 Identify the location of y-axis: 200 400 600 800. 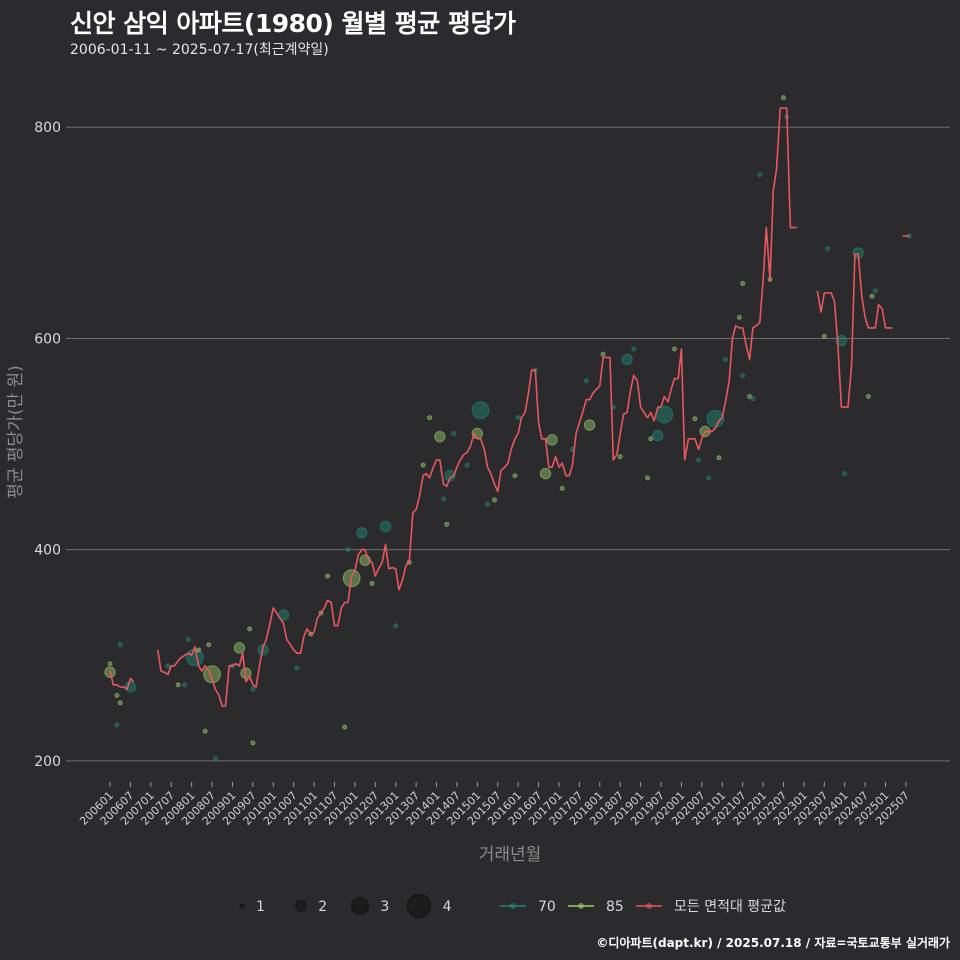
(47, 445).